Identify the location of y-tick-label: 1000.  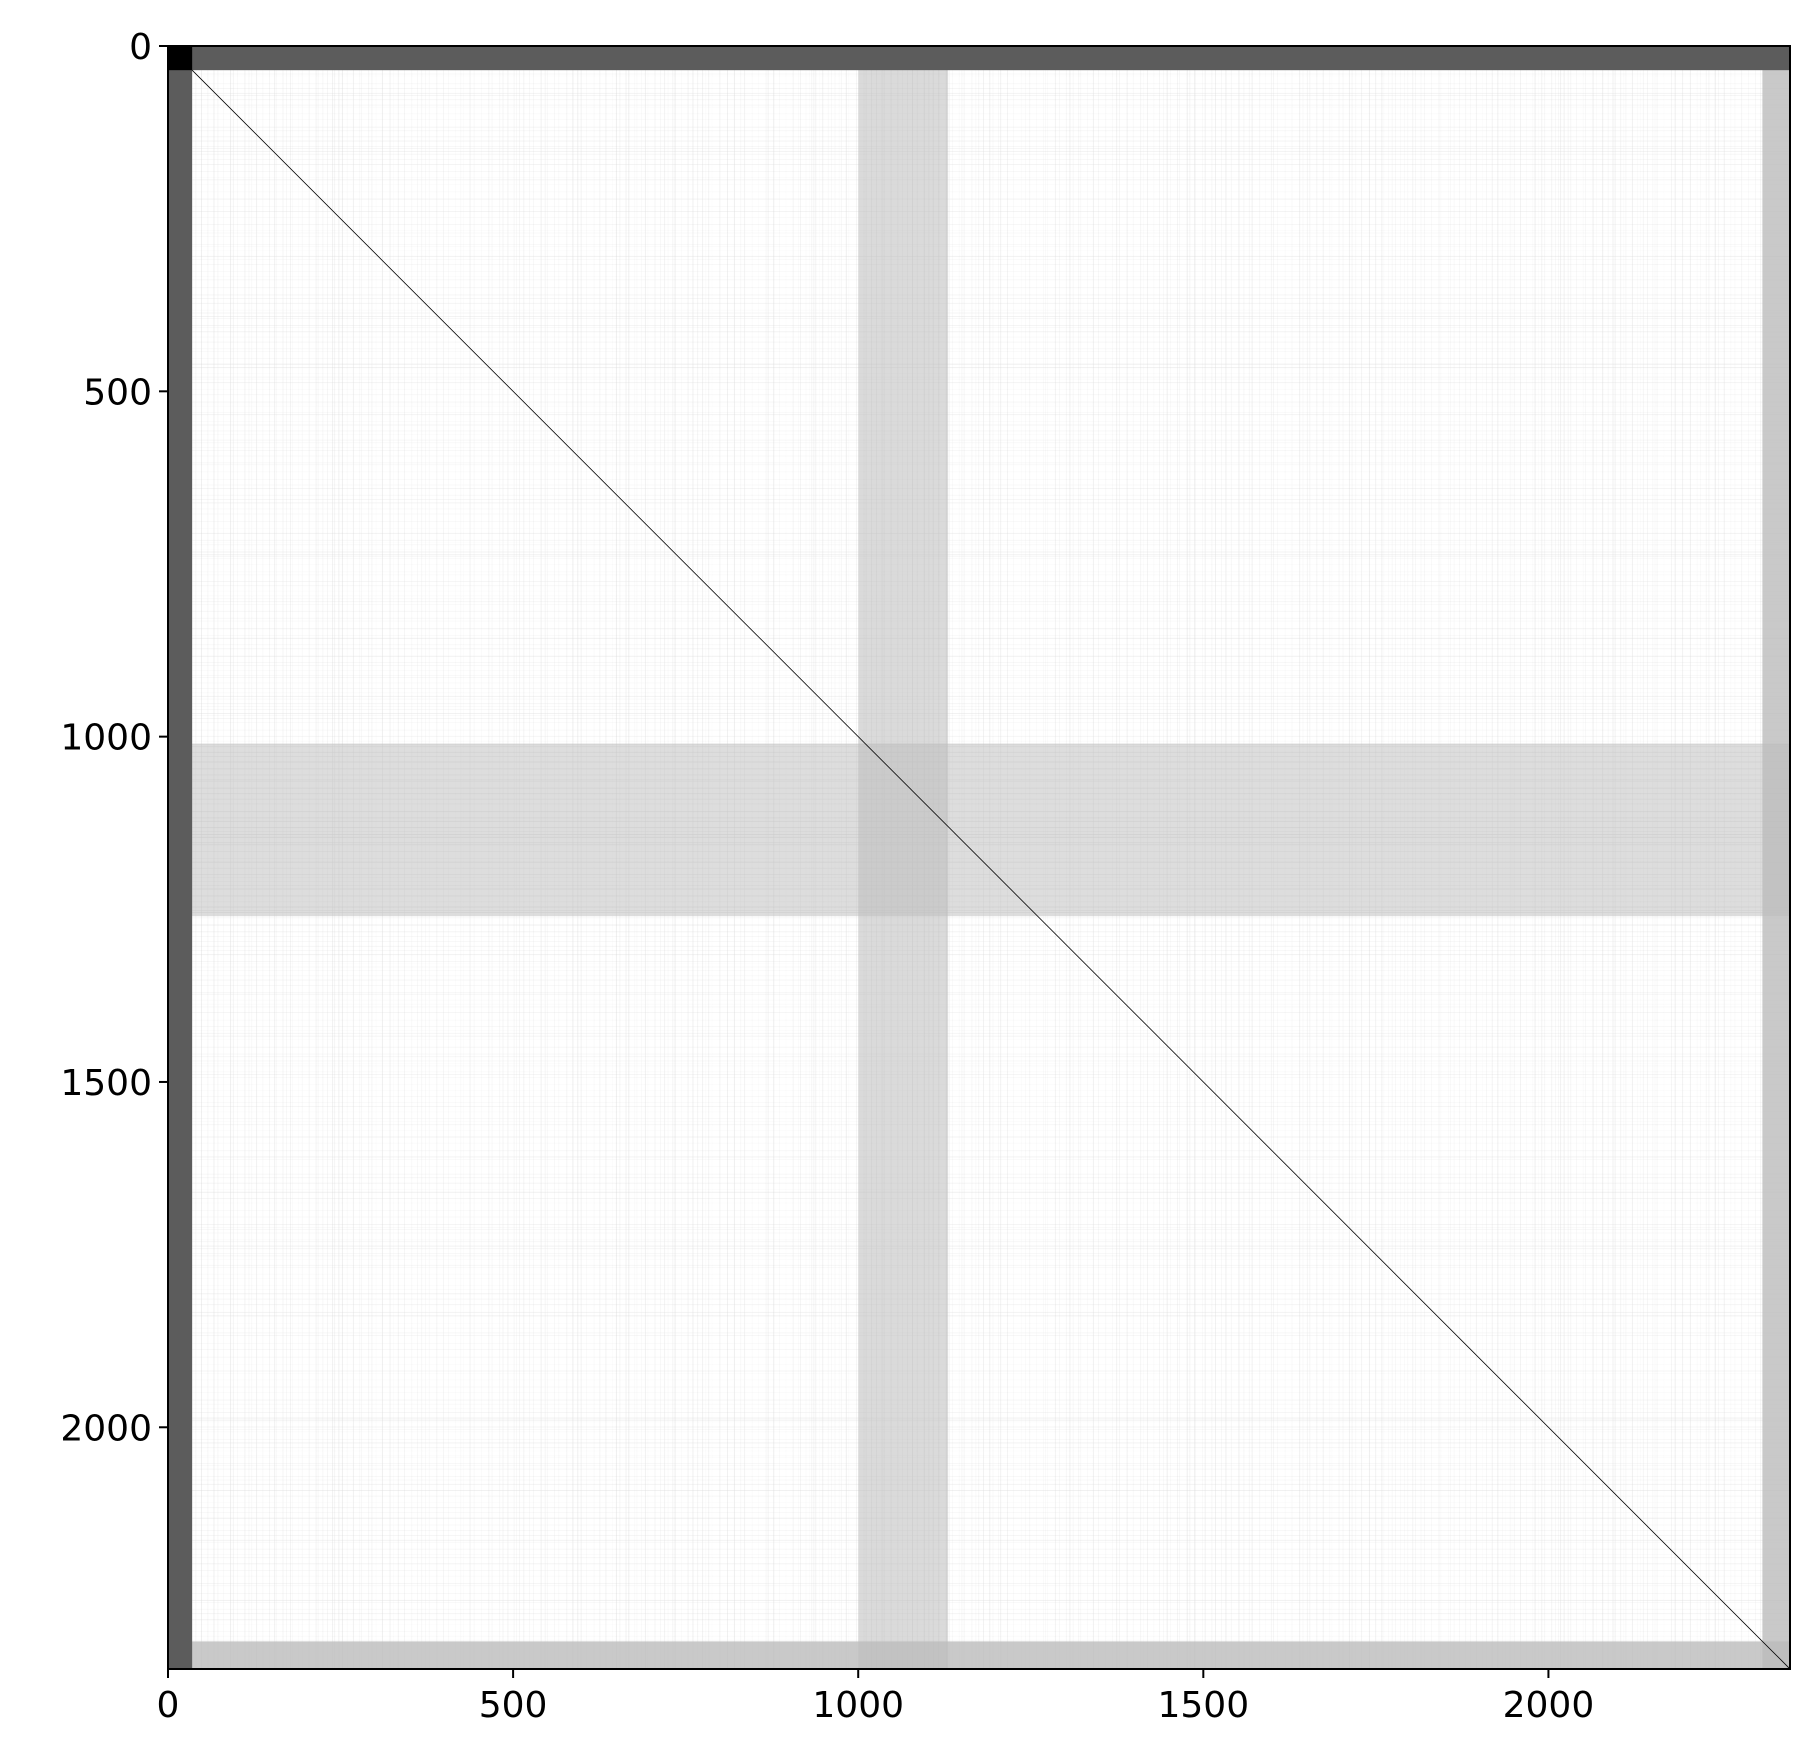
(106, 738).